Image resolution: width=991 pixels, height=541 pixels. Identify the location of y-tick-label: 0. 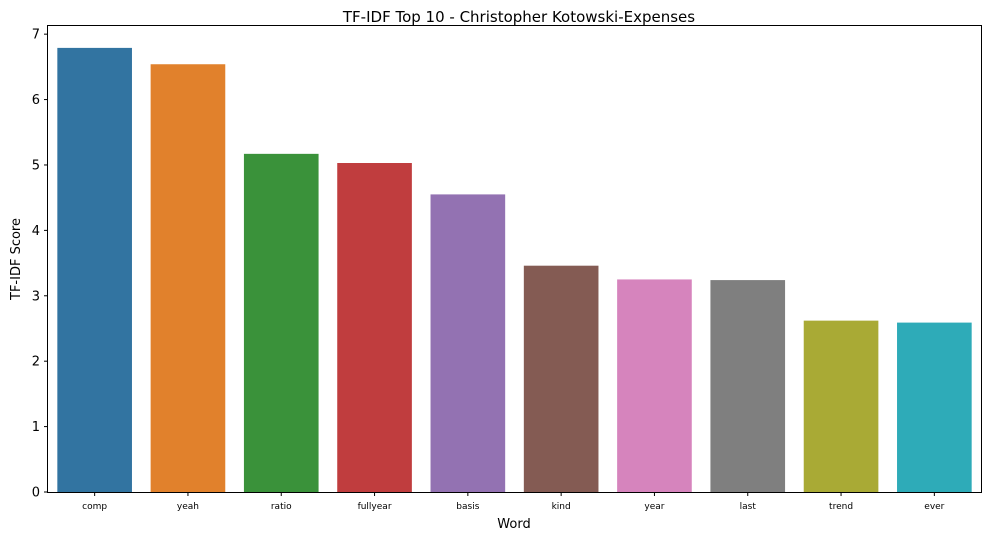
(36, 493).